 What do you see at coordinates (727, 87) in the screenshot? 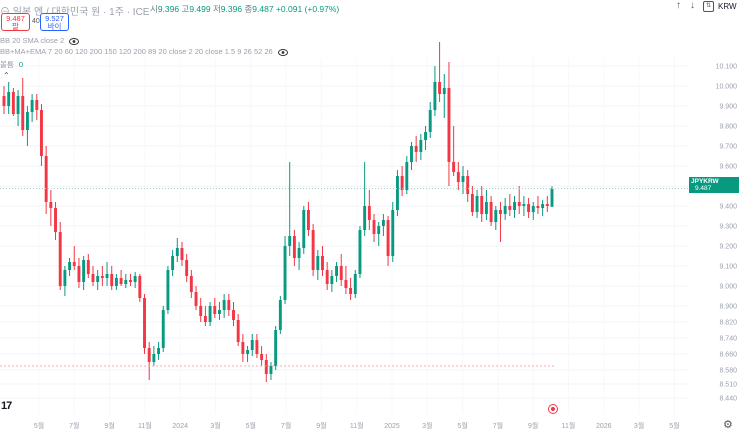
I see `y-tick-label: 10.000` at bounding box center [727, 87].